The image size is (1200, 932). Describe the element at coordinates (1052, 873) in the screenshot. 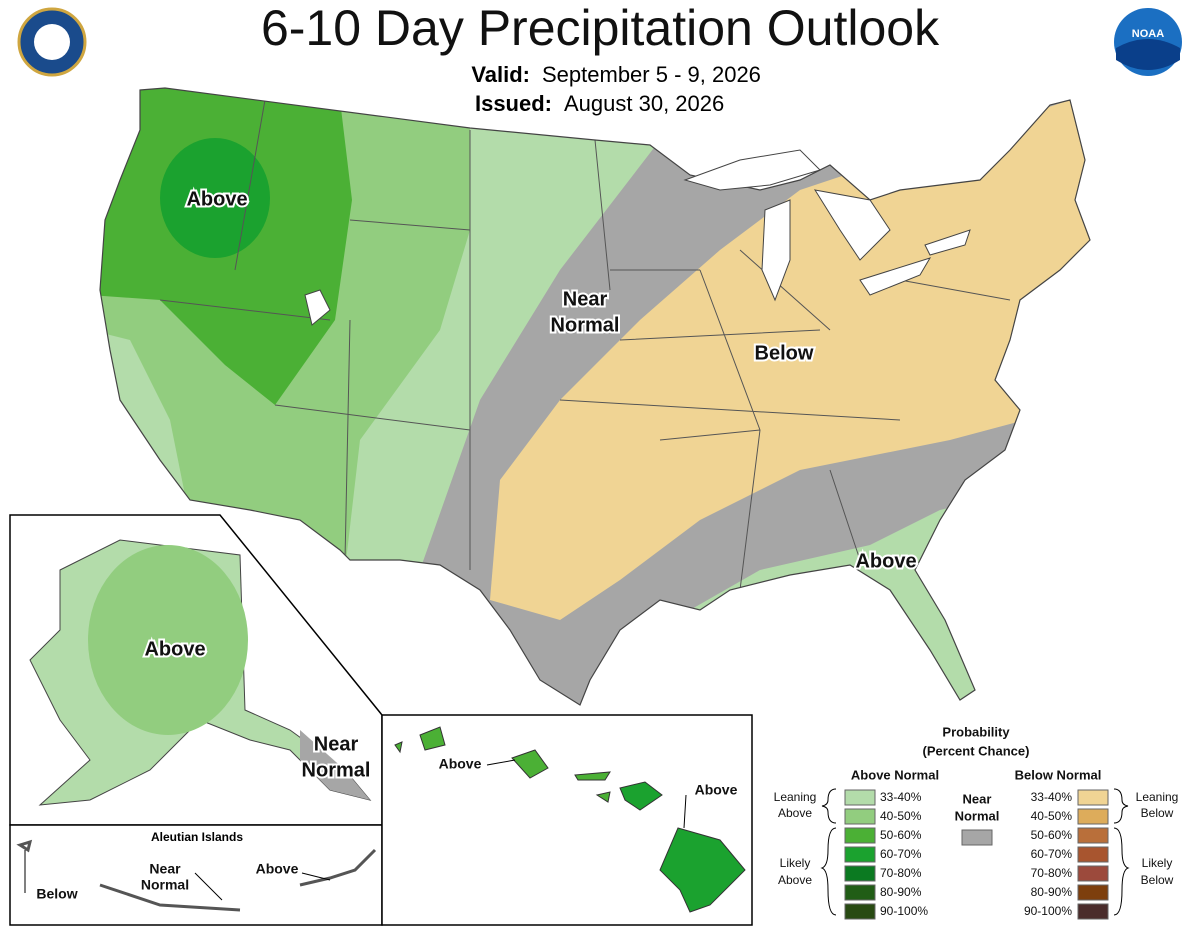

I see `legend-below-label: 70-80%` at that location.